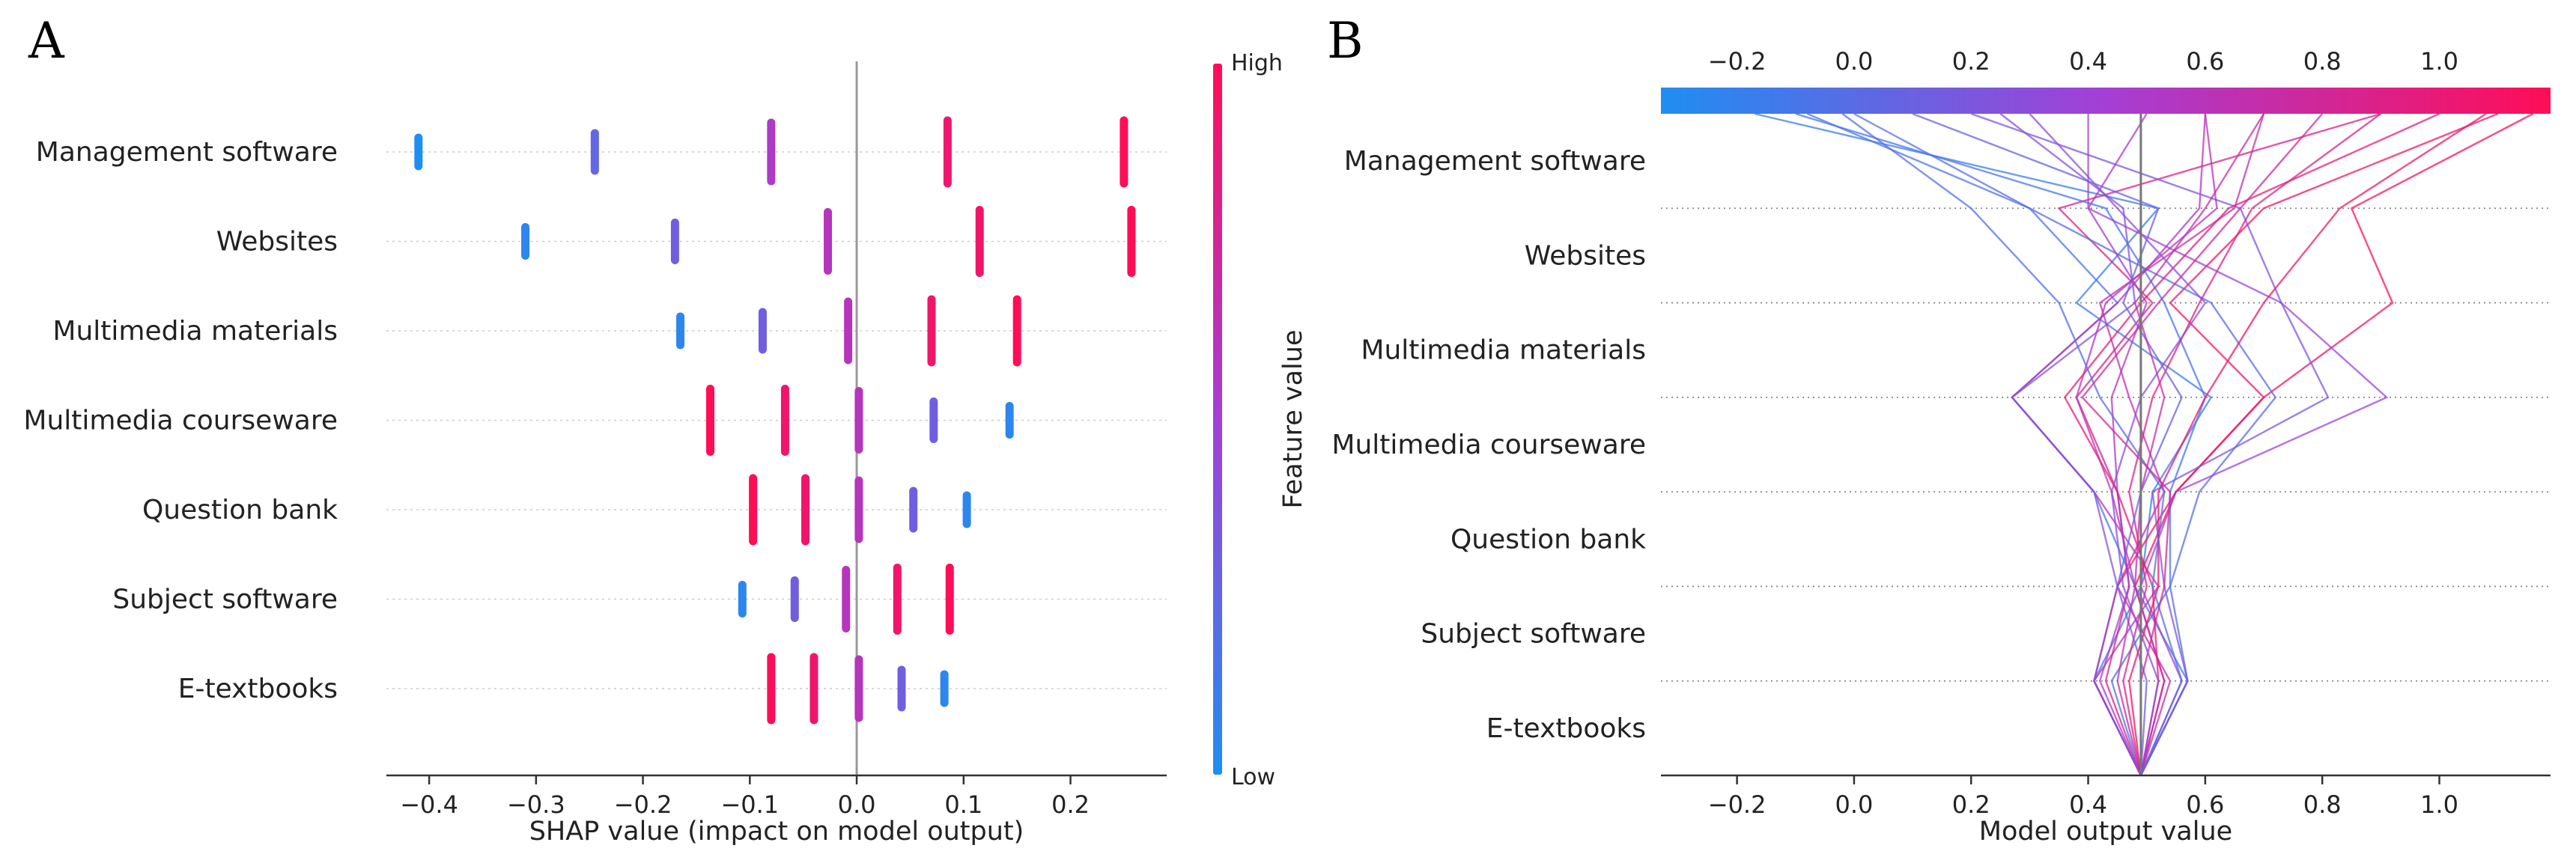  What do you see at coordinates (2322, 805) in the screenshot?
I see `b-tick-label: 0.8` at bounding box center [2322, 805].